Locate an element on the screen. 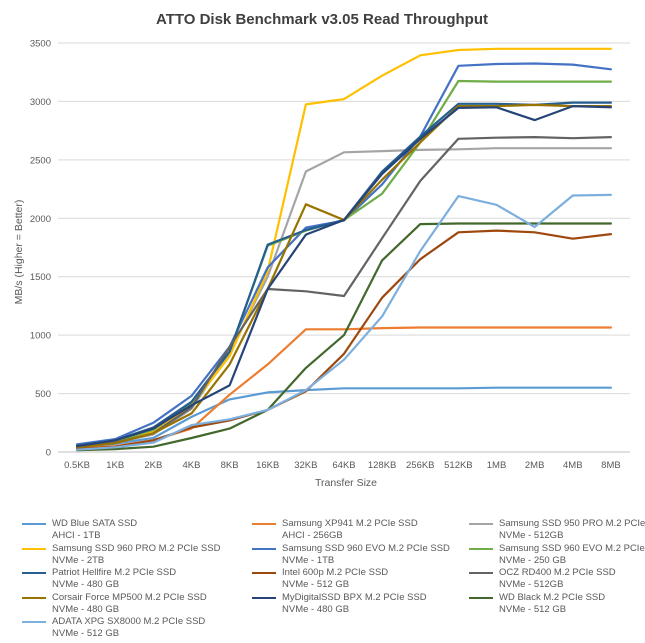 Image resolution: width=645 pixels, height=643 pixels. x-tick-label: 256KB is located at coordinates (420, 465).